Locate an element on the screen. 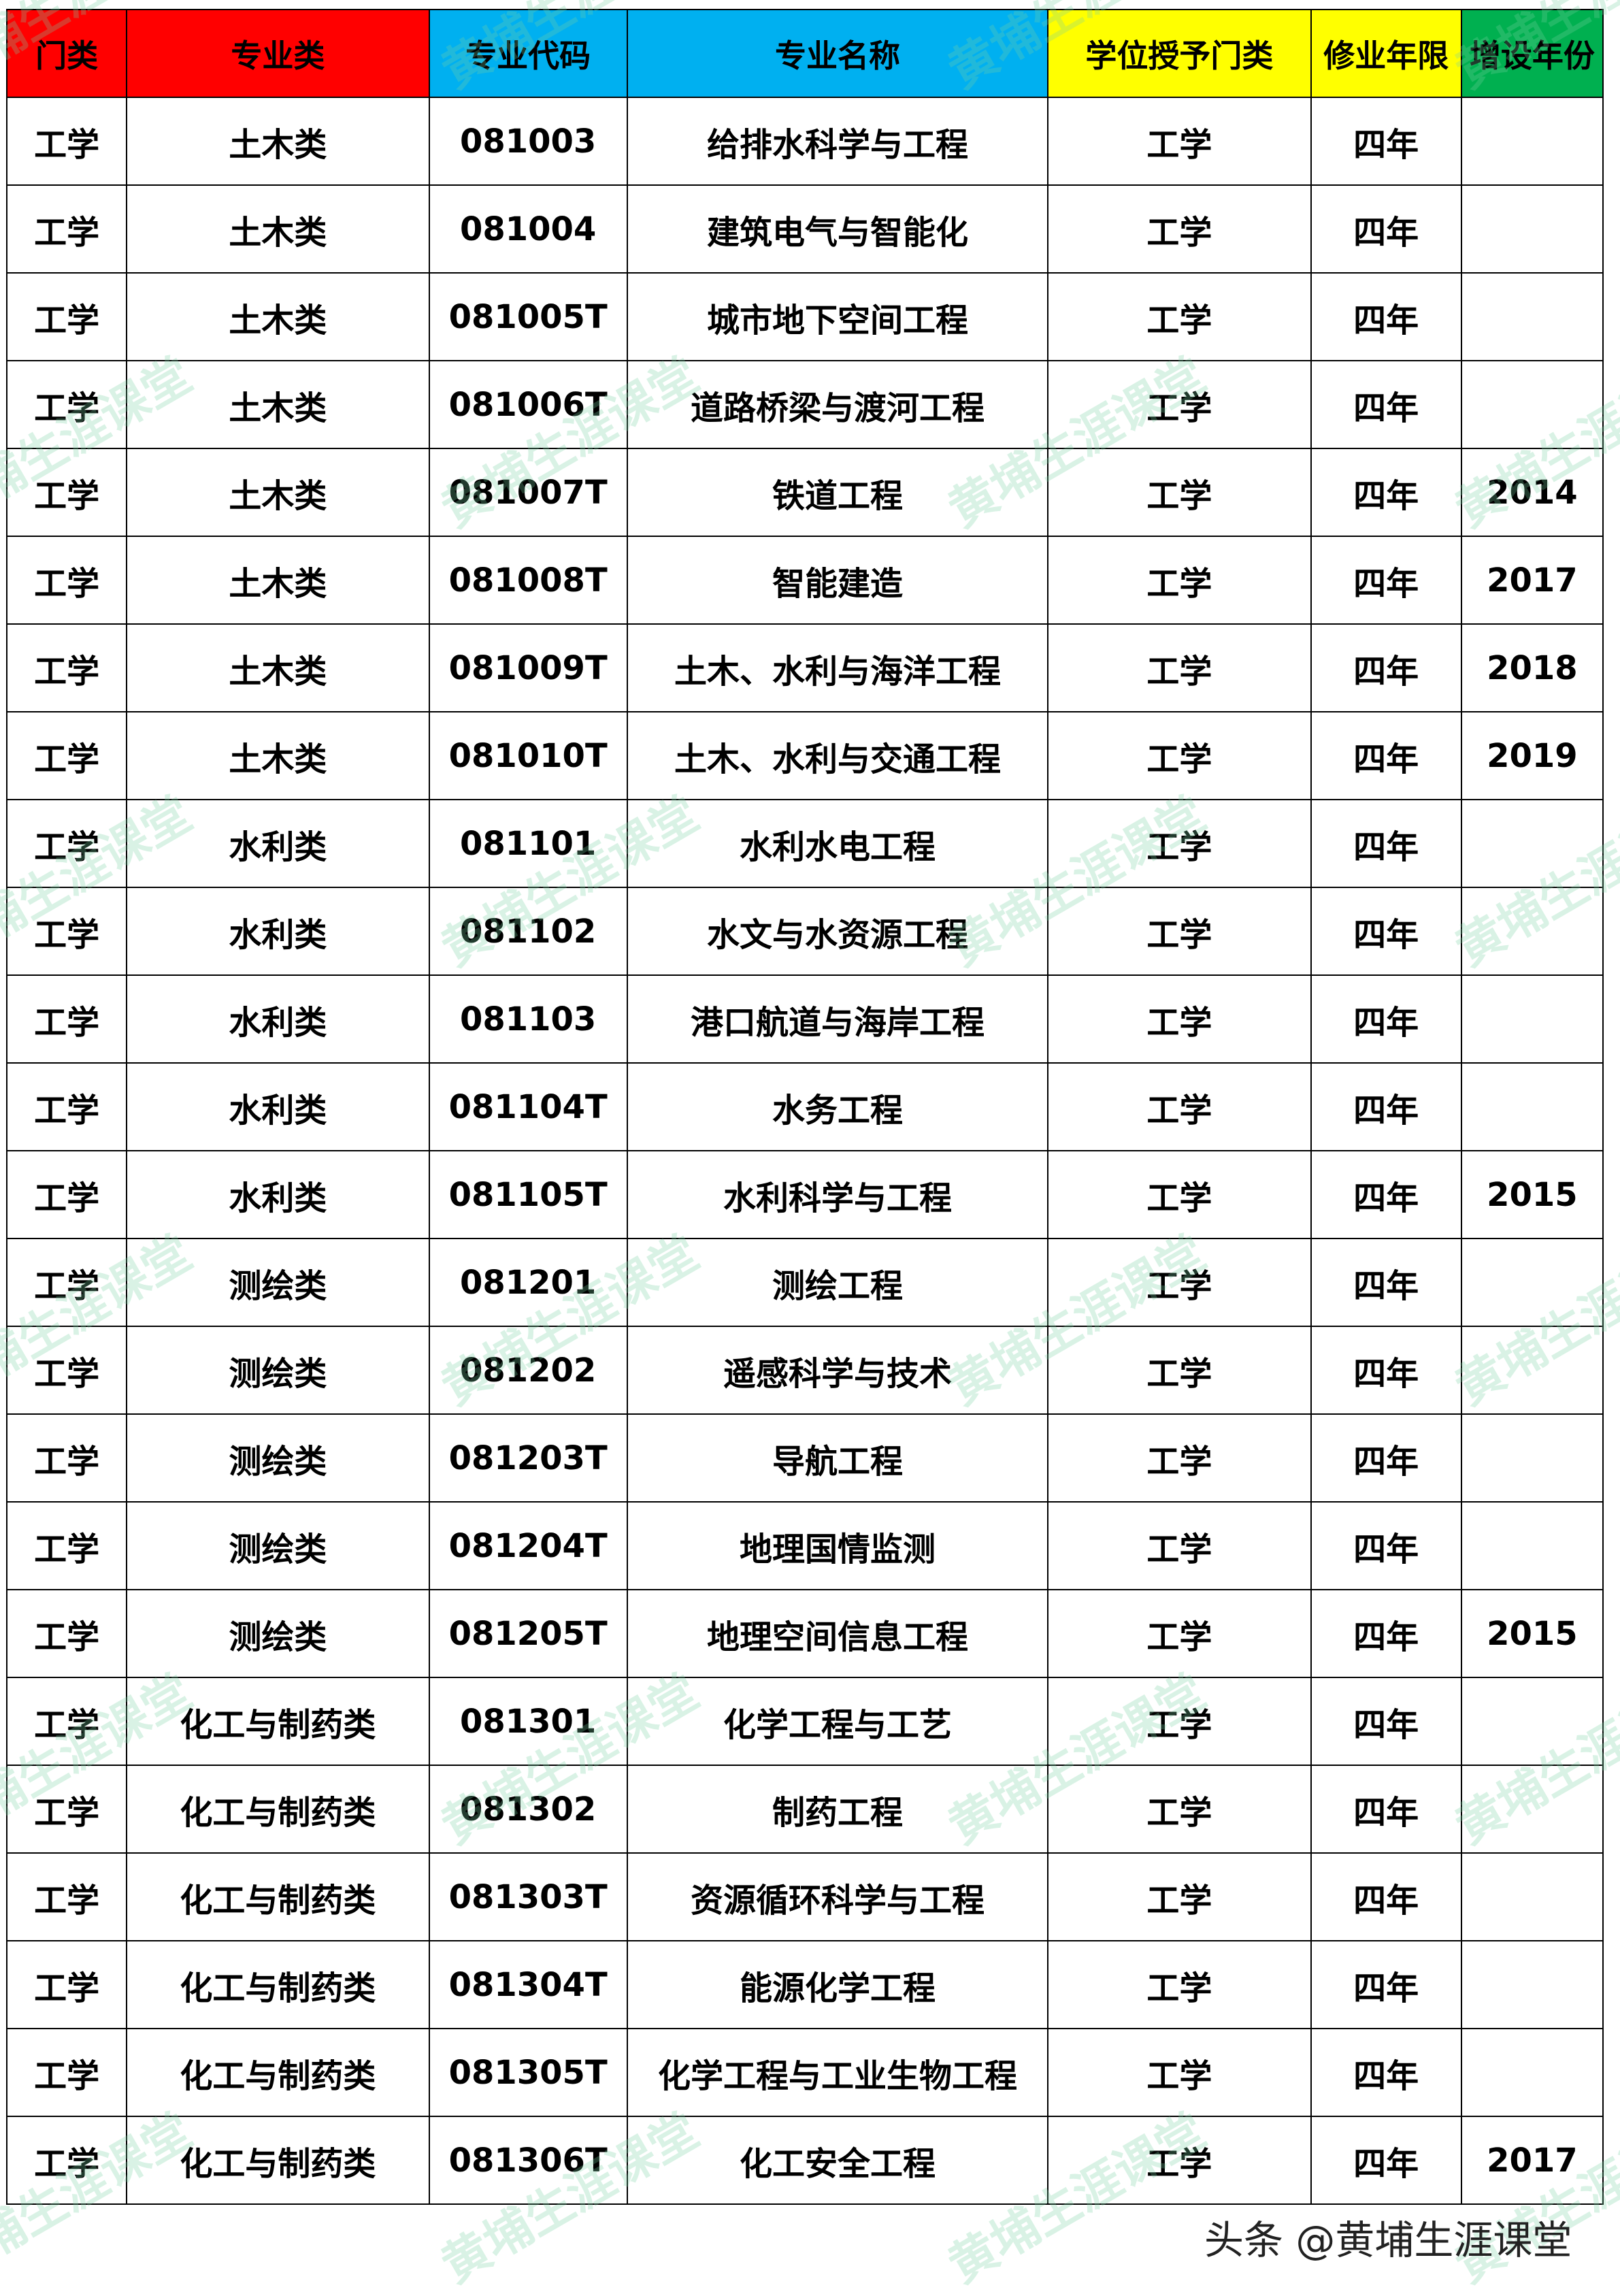 Image resolution: width=1620 pixels, height=2296 pixels. table-row: 工学 化工与制药类 081304T 能源化学工程 工学 四年 is located at coordinates (804, 1984).